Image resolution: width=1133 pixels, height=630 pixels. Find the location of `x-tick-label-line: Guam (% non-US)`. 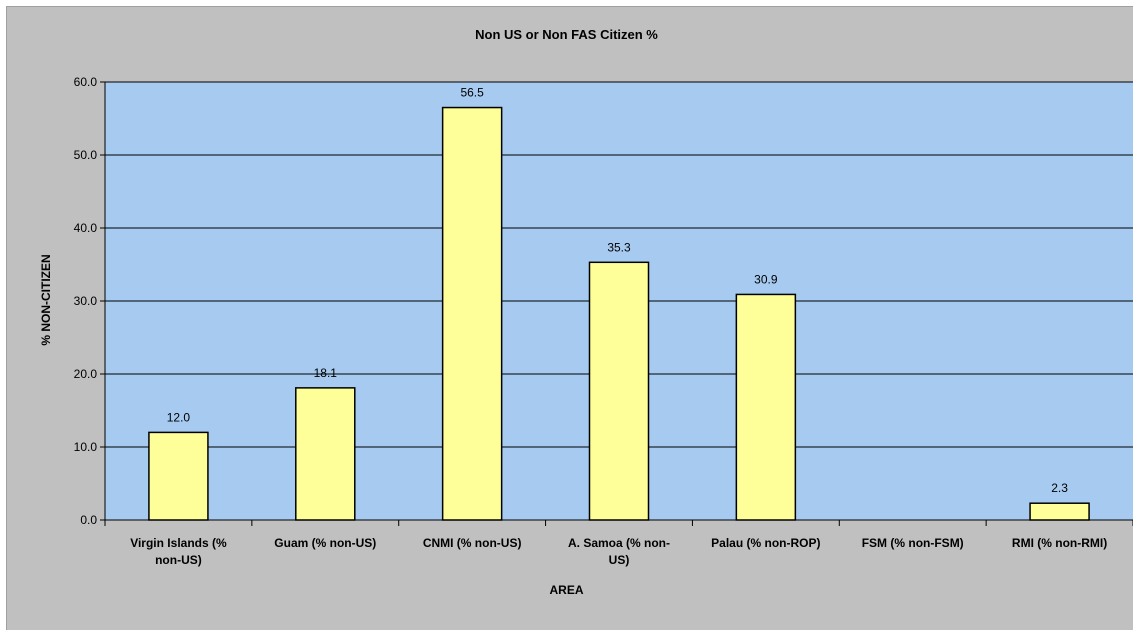

x-tick-label-line: Guam (% non-US) is located at coordinates (325, 543).